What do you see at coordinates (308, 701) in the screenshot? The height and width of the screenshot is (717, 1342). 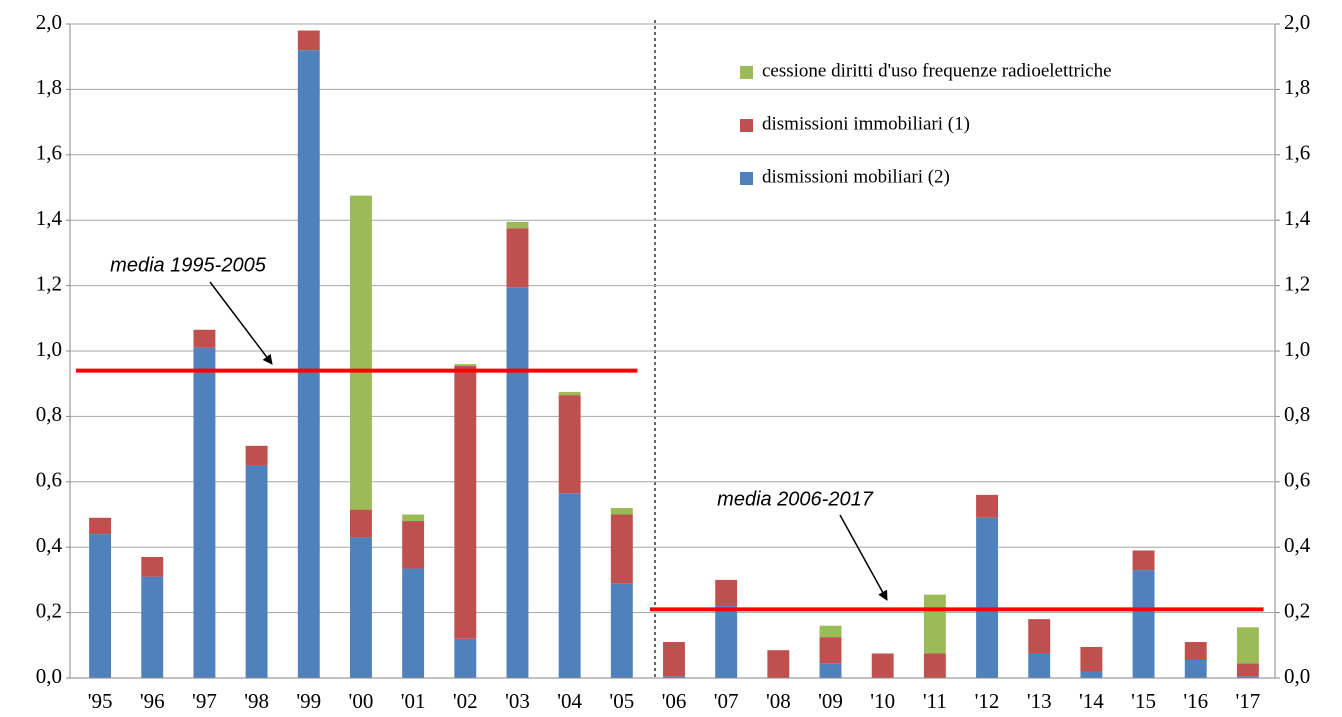 I see `x-tick-label: '99` at bounding box center [308, 701].